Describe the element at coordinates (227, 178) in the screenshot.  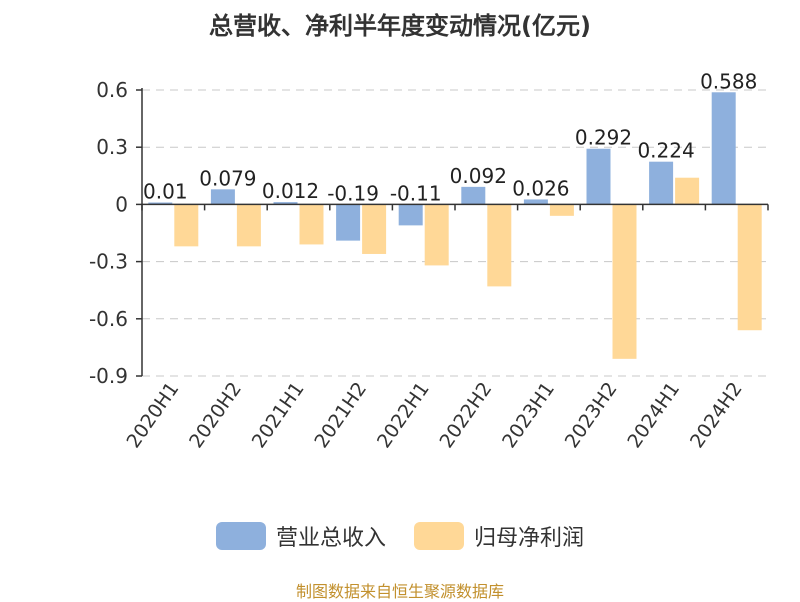
I see `revenue-data-label: 0.079` at that location.